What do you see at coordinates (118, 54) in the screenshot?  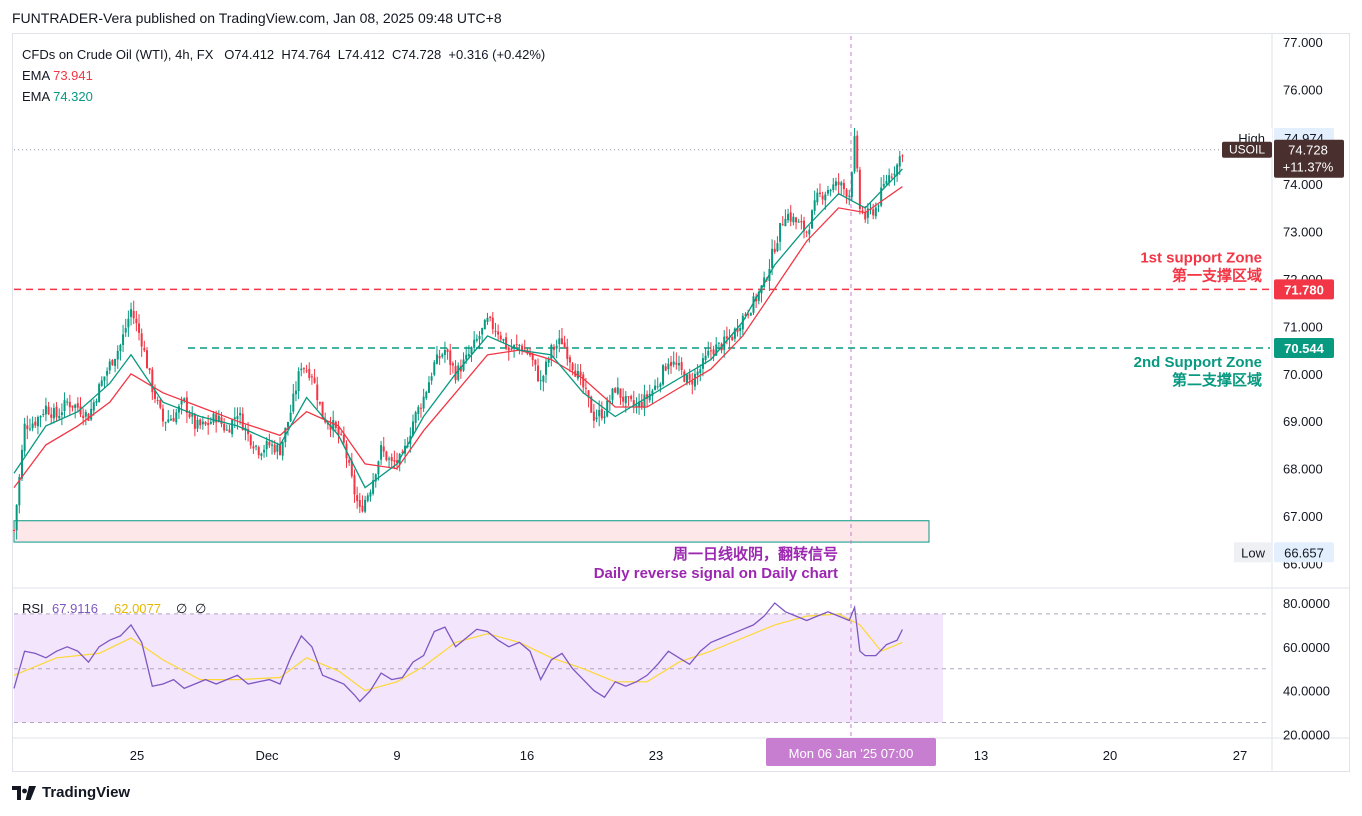 I see `symbol-label: CFDs on Crude Oil (WTI), 4h, FX` at bounding box center [118, 54].